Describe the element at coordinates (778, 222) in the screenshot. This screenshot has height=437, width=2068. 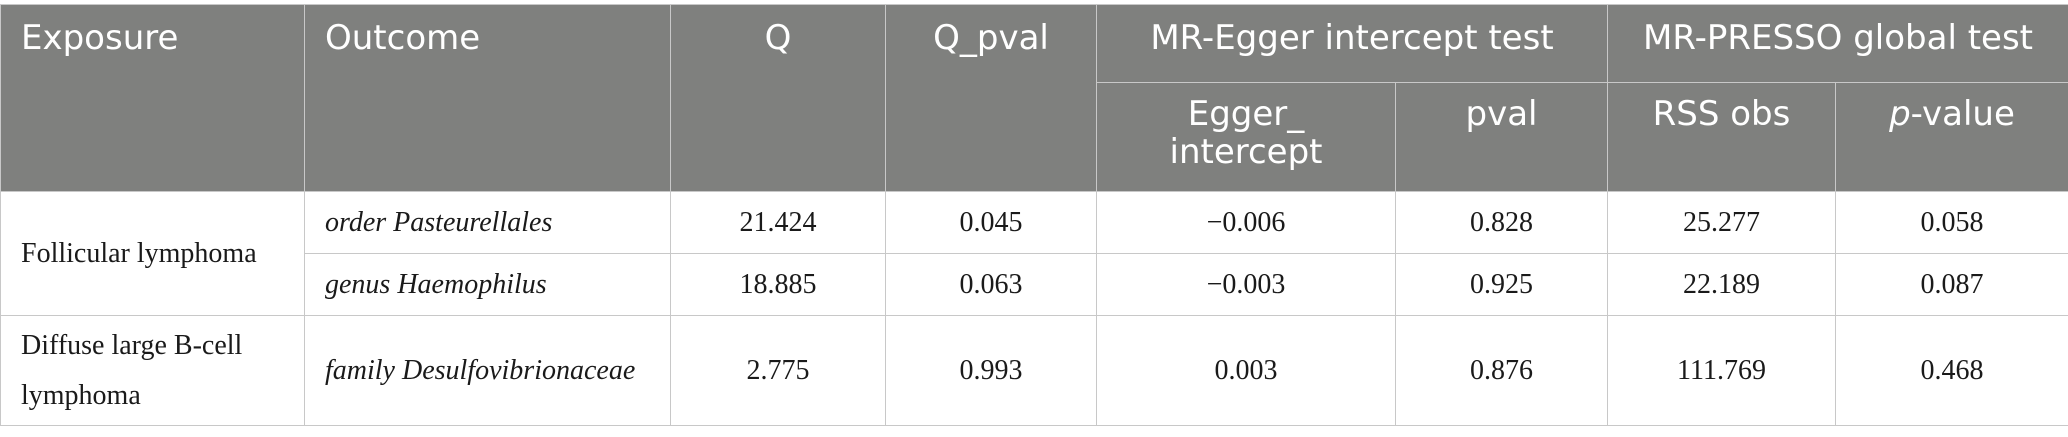
I see `cell-q: 21.424` at that location.